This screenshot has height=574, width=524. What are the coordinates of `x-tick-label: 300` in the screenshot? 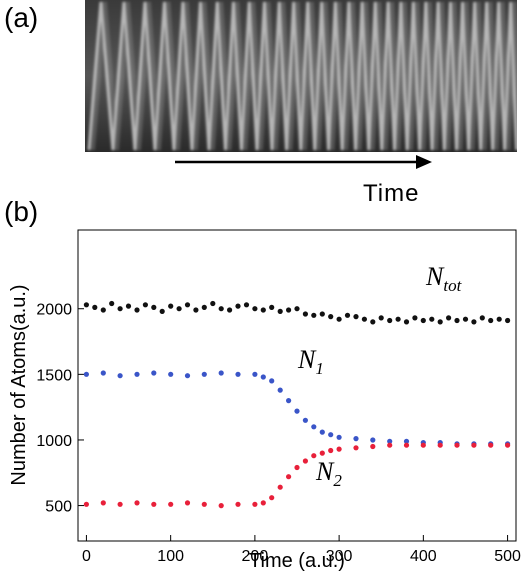 It's located at (339, 556).